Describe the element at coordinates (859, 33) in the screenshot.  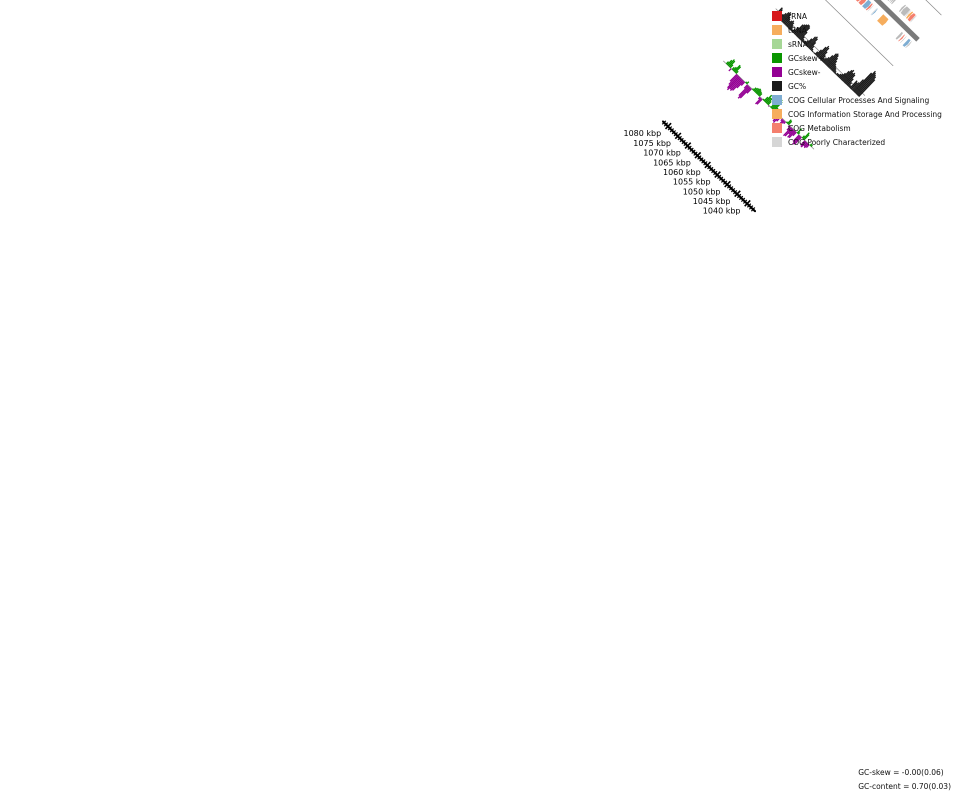
I see `ring-line-inner` at that location.